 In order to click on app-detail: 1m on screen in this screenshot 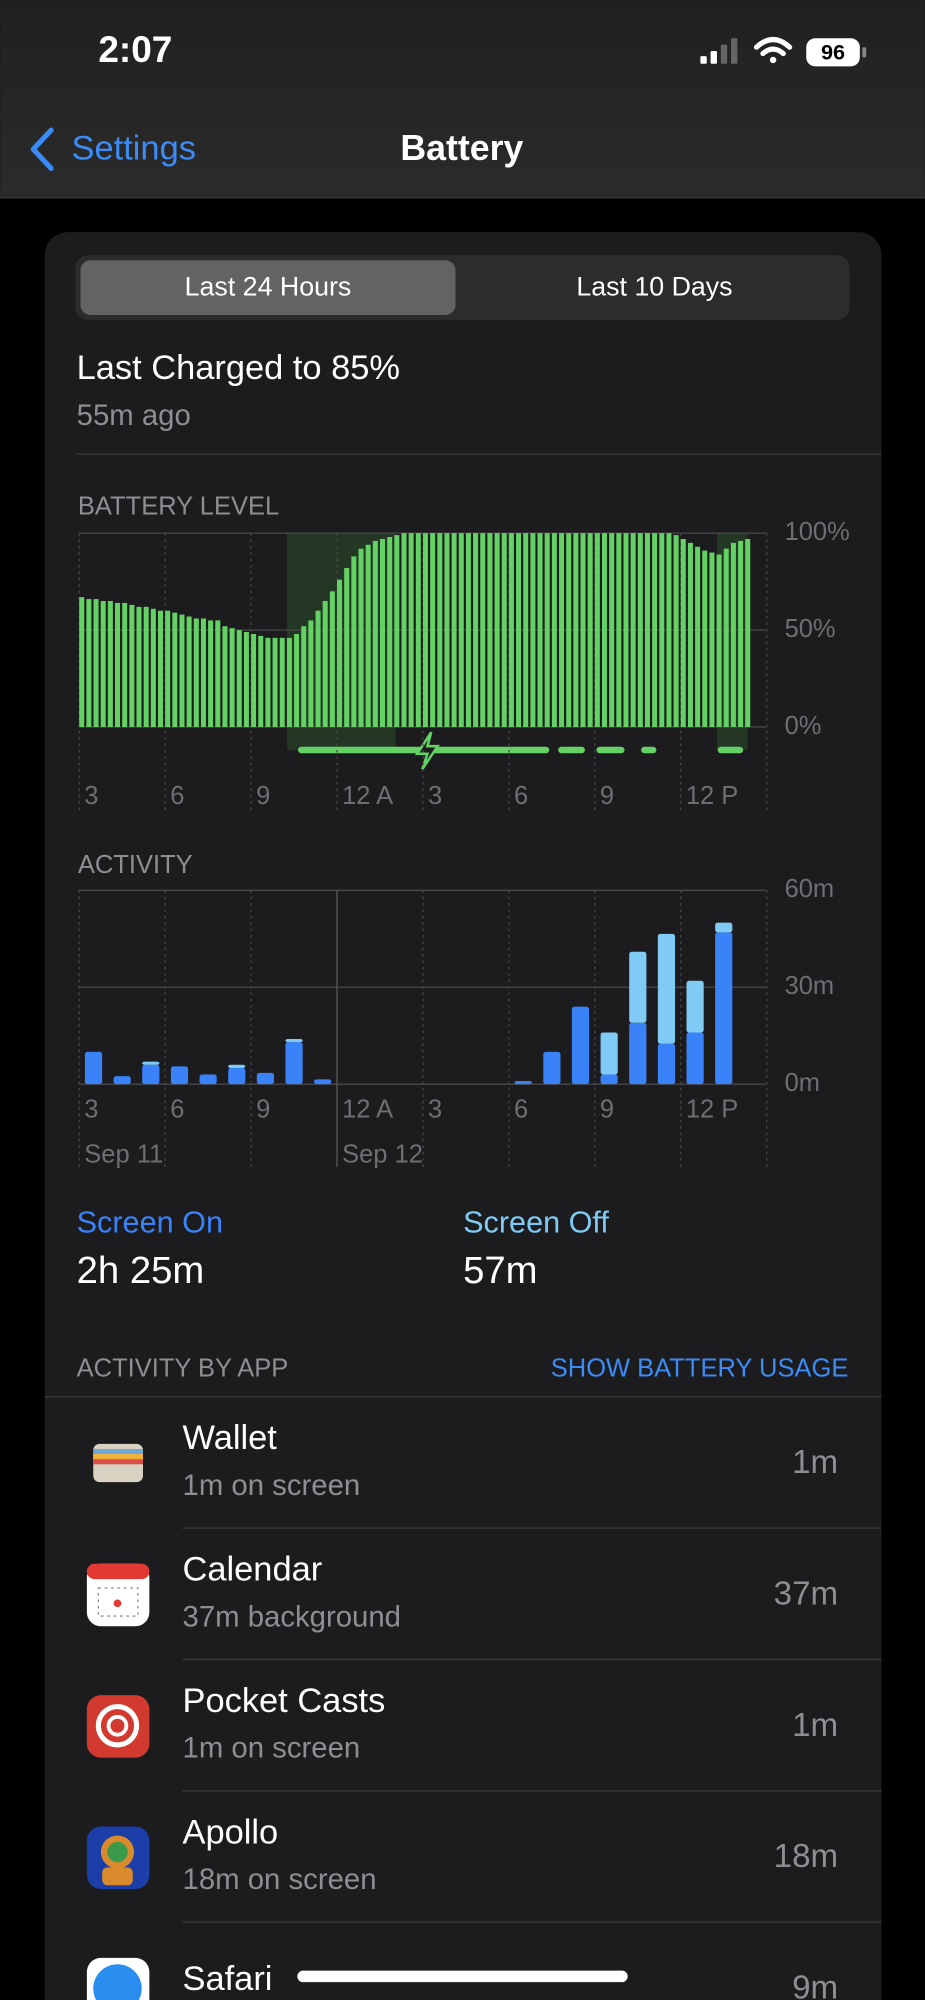, I will do `click(272, 1485)`.